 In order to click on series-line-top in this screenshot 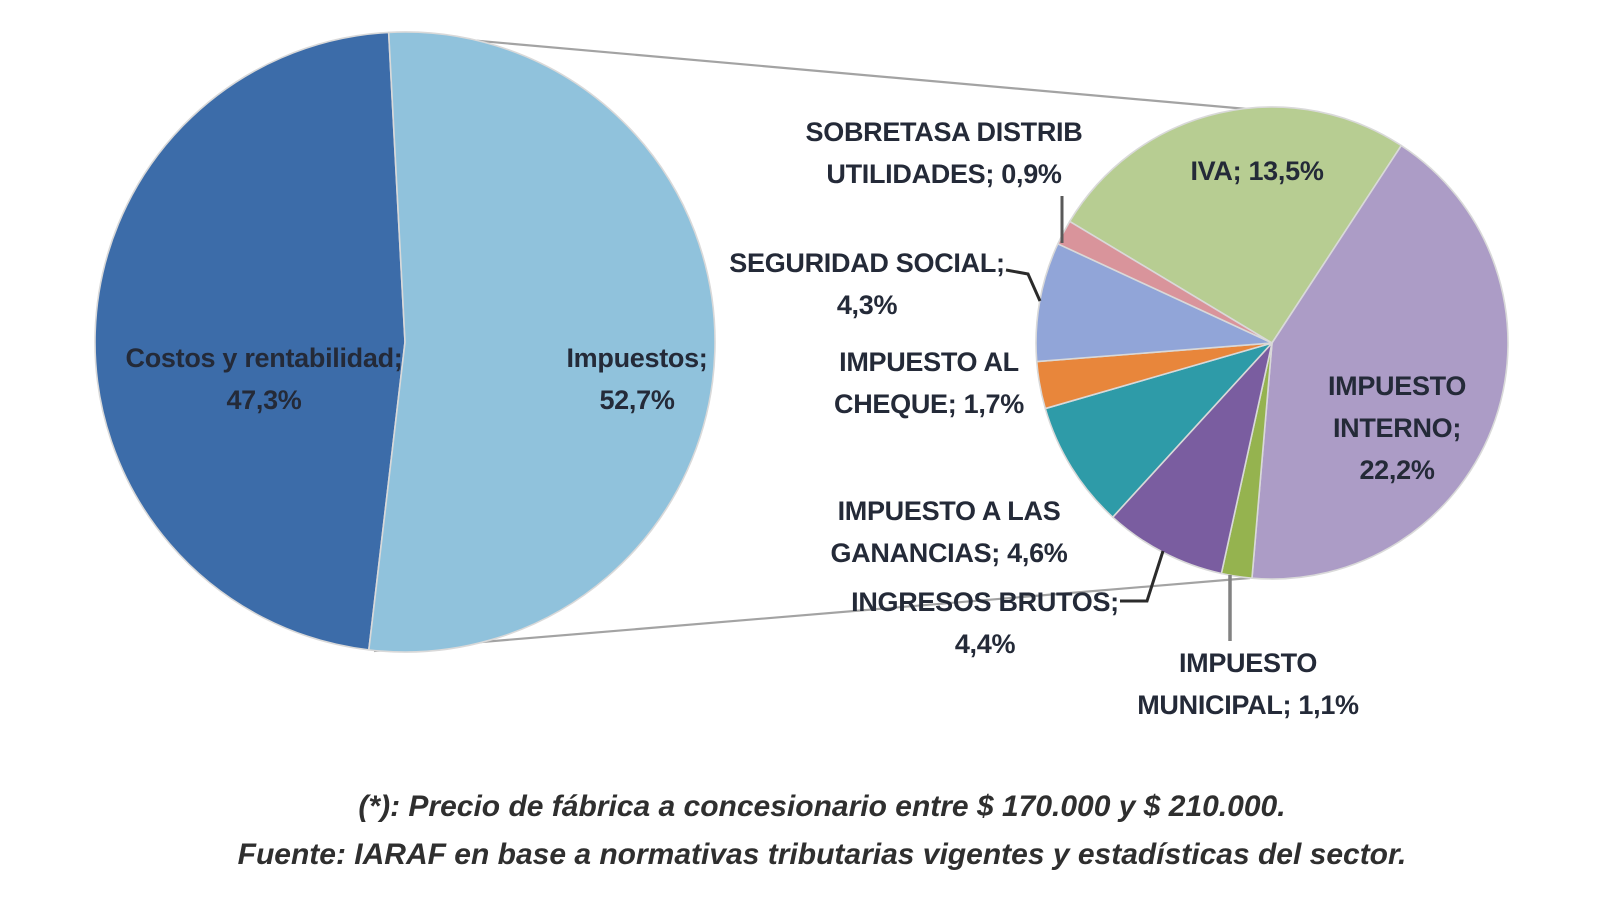, I will do `click(818, 71)`.